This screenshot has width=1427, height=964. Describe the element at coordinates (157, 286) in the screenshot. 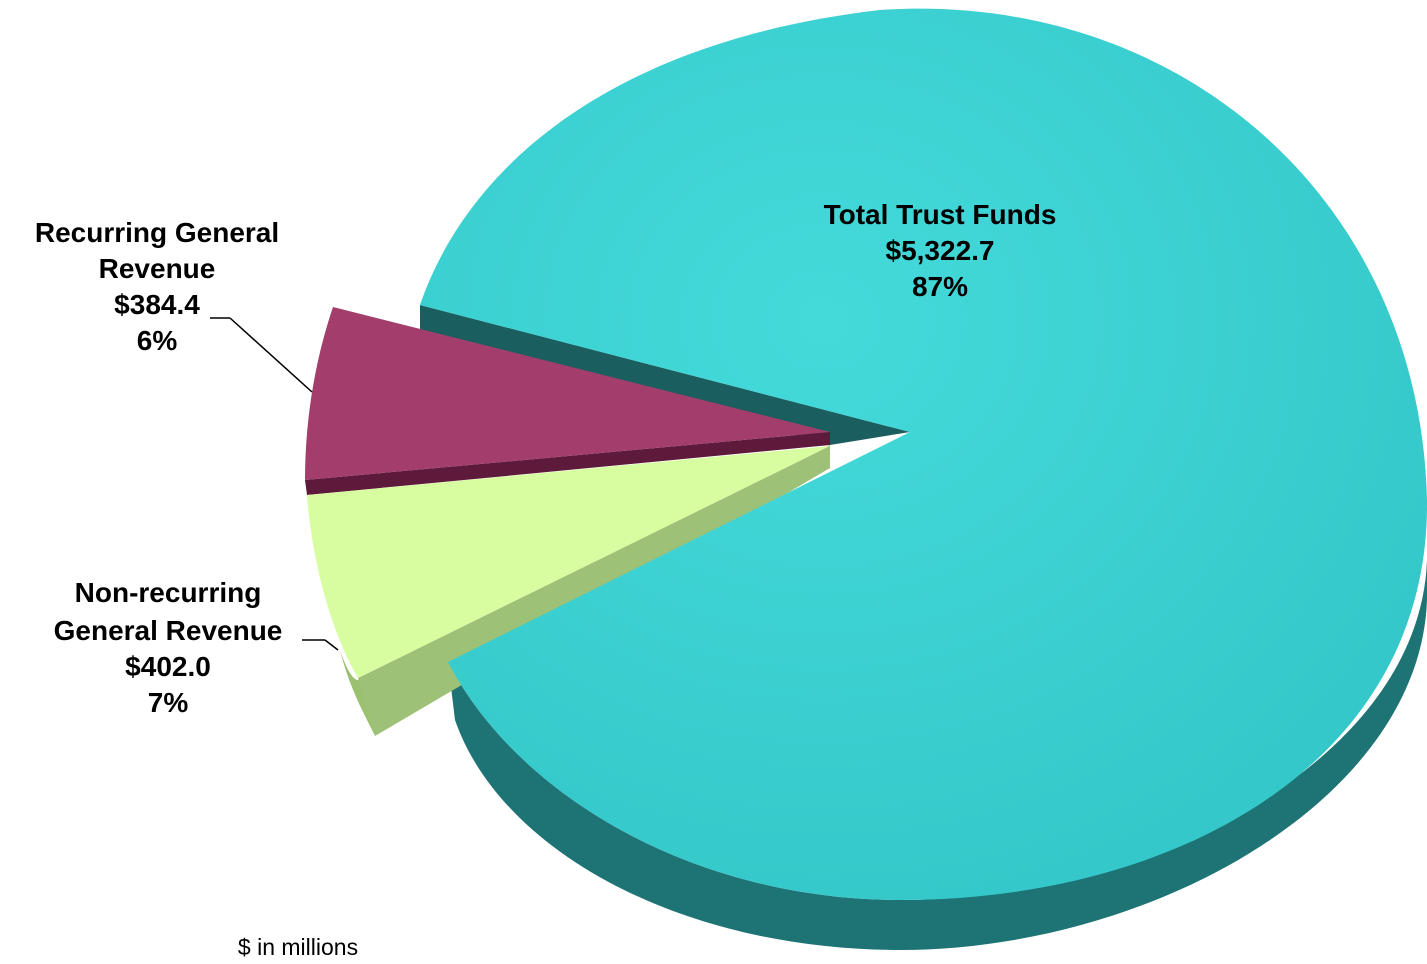

I see `label-recurring-general-revenue: Recurring General Revenue $384.4 6%` at that location.